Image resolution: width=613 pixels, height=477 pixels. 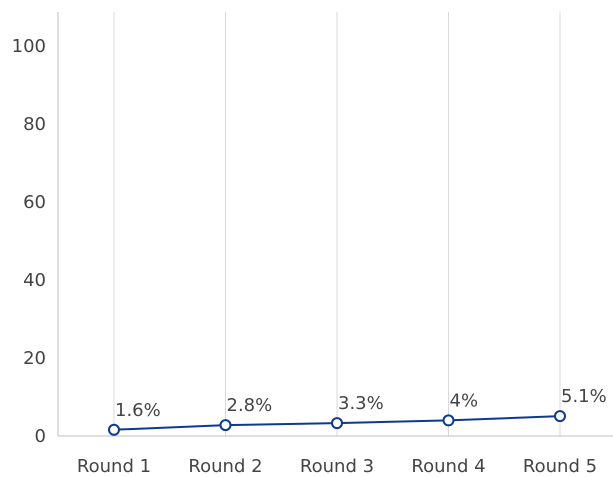 What do you see at coordinates (34, 358) in the screenshot?
I see `y-tick-label: 20` at bounding box center [34, 358].